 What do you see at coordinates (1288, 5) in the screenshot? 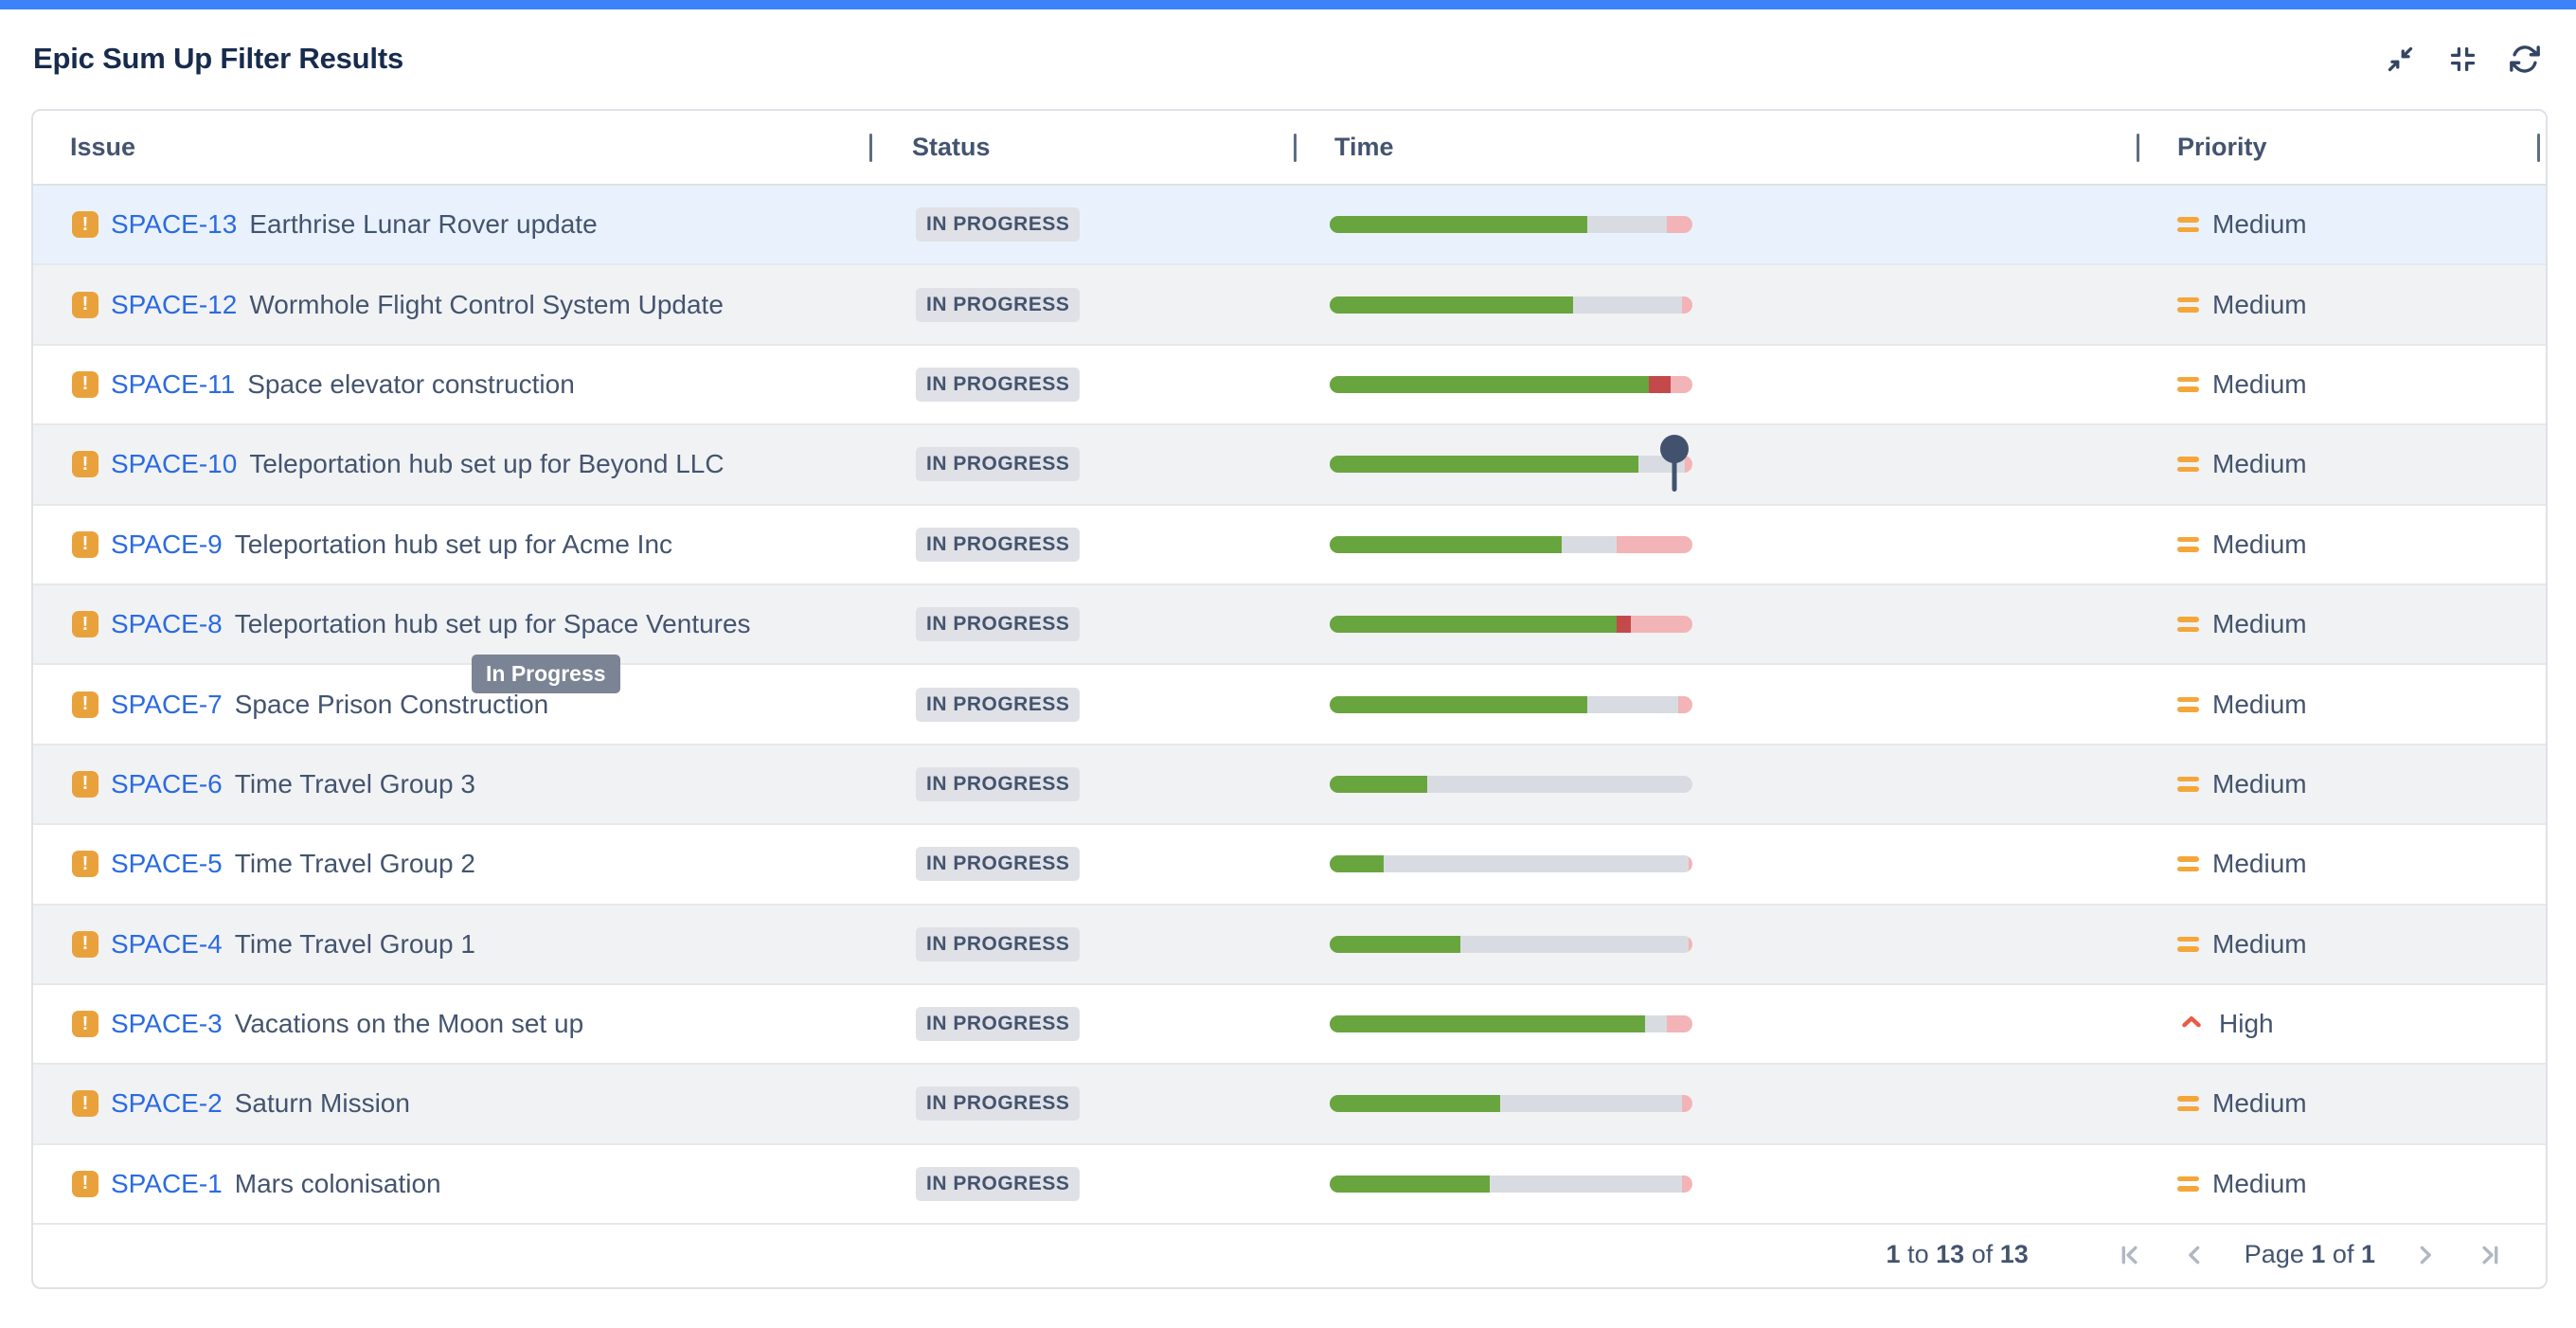
I see `top-accent-bar` at bounding box center [1288, 5].